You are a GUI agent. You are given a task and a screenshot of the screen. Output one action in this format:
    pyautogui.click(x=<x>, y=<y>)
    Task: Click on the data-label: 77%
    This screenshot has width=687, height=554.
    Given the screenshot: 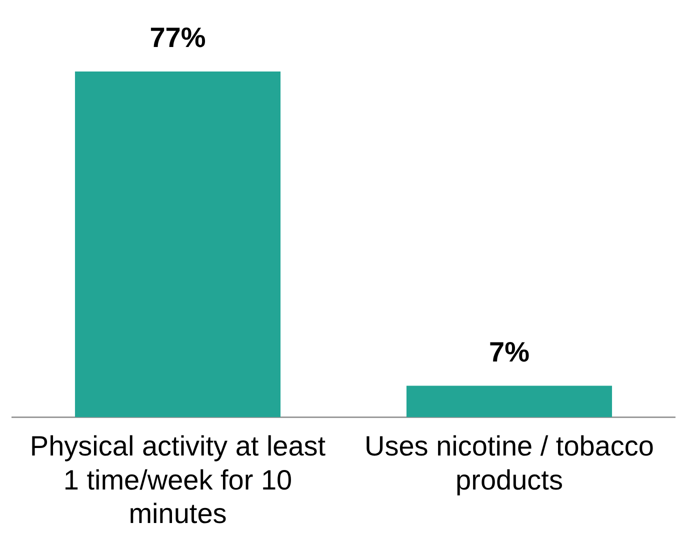 What is the action you would take?
    pyautogui.click(x=178, y=38)
    